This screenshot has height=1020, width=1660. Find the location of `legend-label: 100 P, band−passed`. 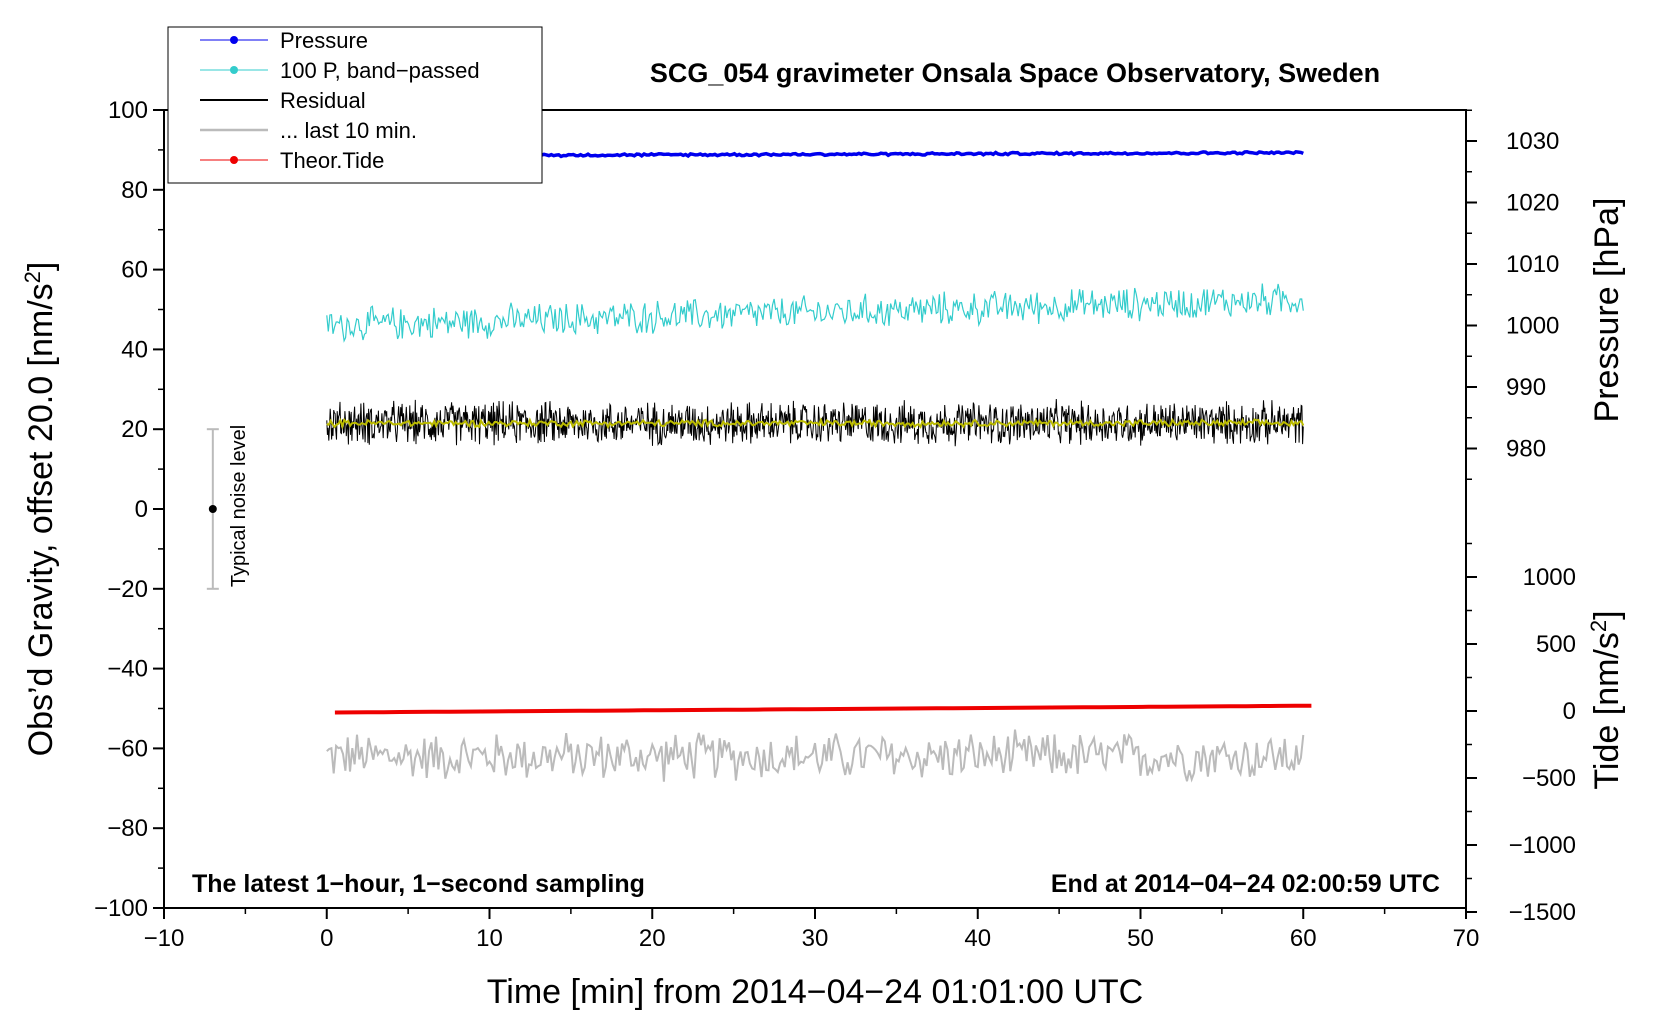

legend-label: 100 P, band−passed is located at coordinates (380, 70).